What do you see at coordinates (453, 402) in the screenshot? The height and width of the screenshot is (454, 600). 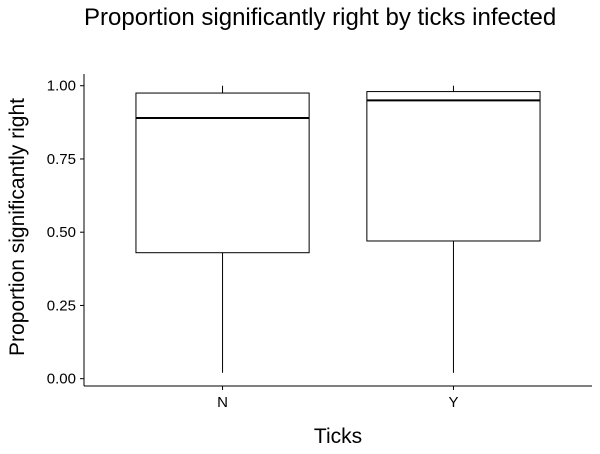 I see `x-tick-label: Y` at bounding box center [453, 402].